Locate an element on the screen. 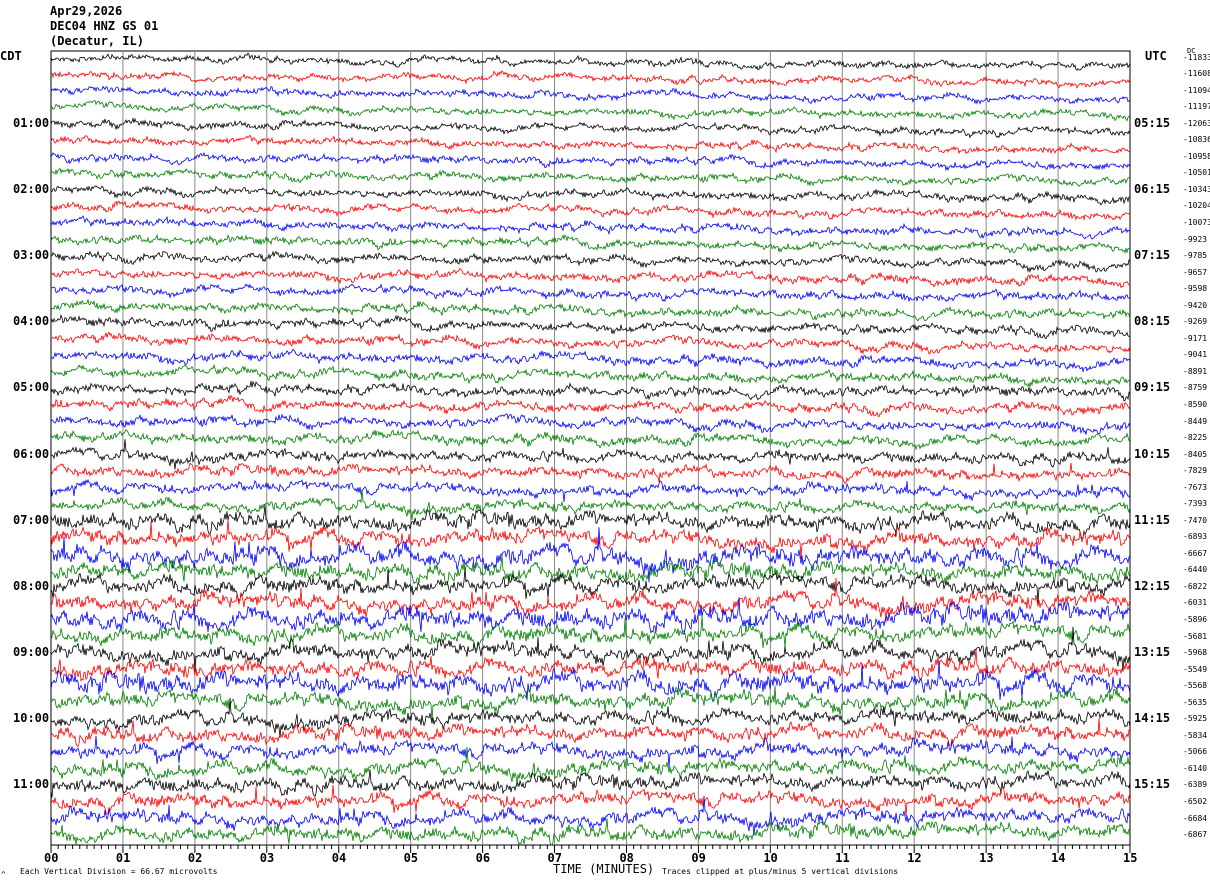  dc-offset-label: -7673 is located at coordinates (1195, 487).